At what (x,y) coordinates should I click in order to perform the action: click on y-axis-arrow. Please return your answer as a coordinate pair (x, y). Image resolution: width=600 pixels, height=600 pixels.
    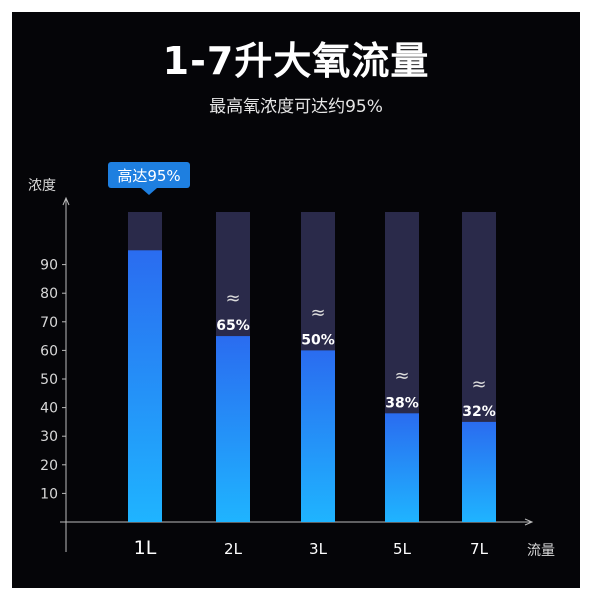
    Looking at the image, I should click on (66, 201).